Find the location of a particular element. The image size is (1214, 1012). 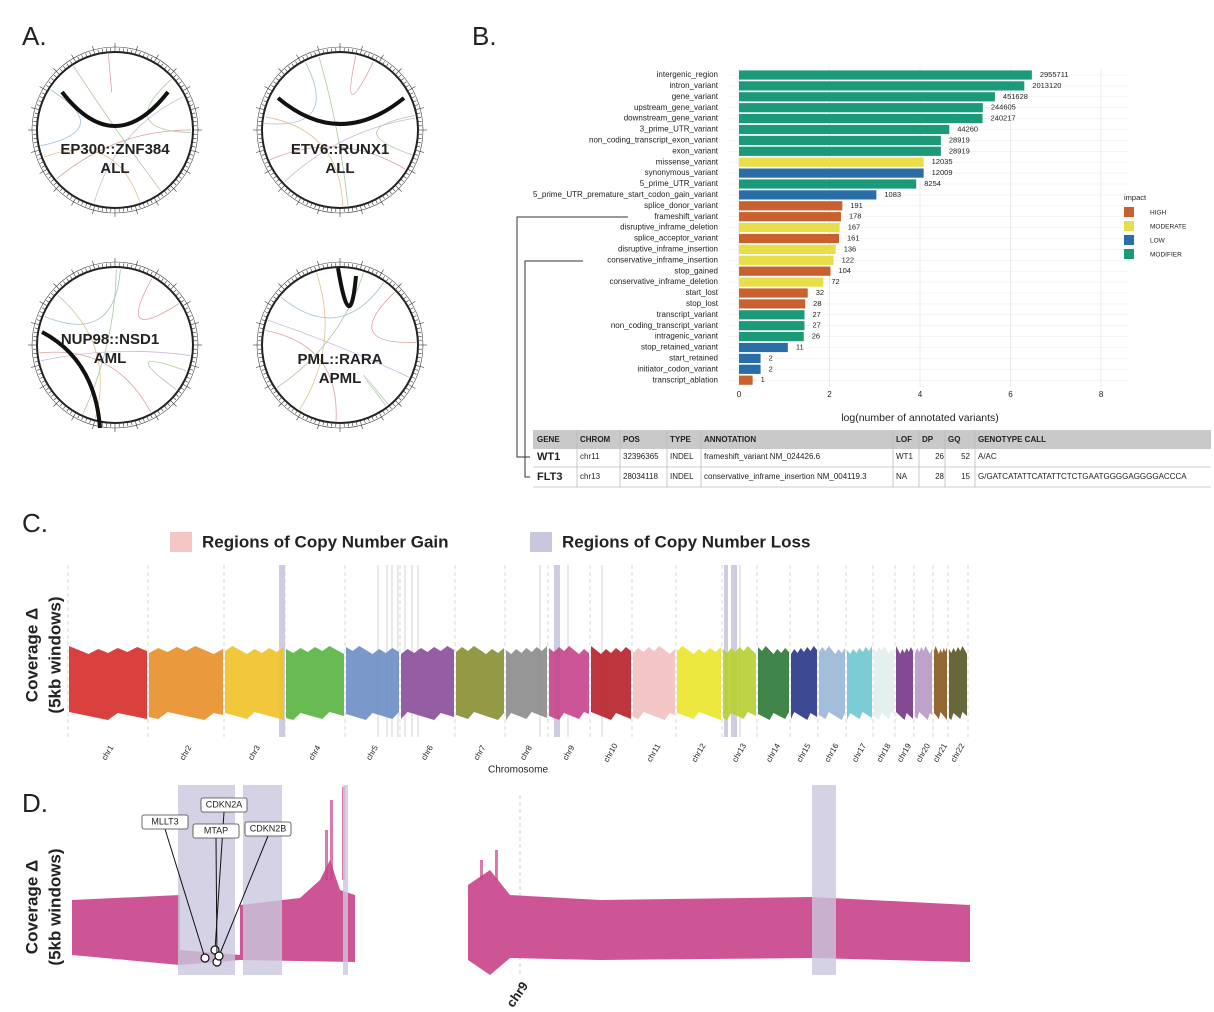

table-header: LOF is located at coordinates (904, 439).